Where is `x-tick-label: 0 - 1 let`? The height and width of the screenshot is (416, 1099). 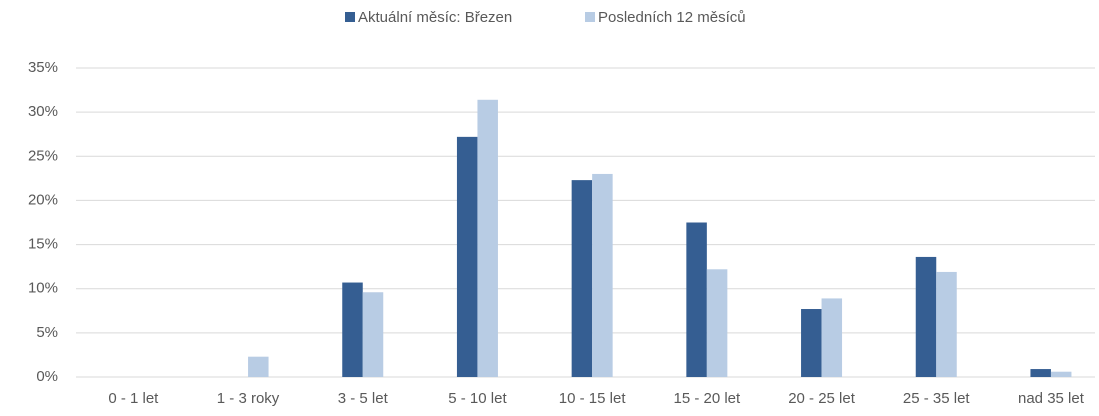
x-tick-label: 0 - 1 let is located at coordinates (133, 398).